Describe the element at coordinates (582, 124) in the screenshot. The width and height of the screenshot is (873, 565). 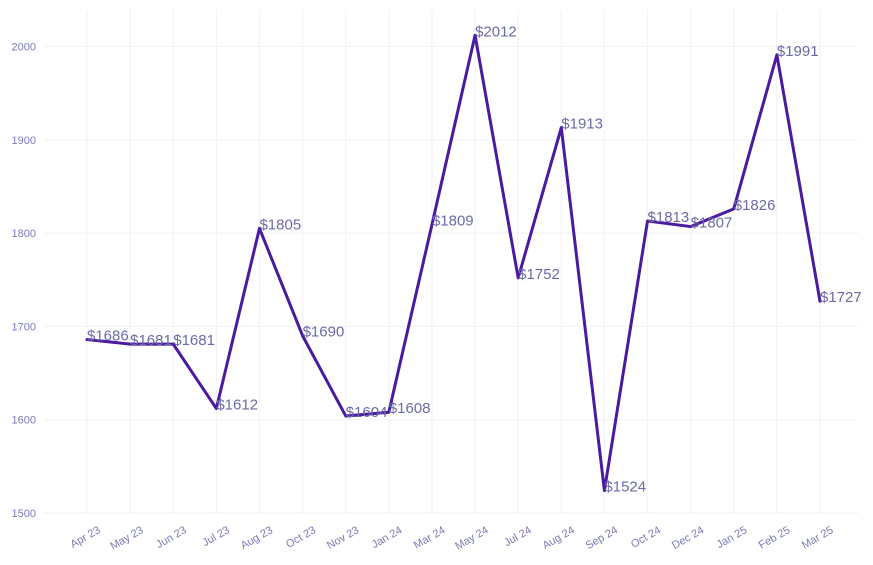
I see `data-label: $1913` at that location.